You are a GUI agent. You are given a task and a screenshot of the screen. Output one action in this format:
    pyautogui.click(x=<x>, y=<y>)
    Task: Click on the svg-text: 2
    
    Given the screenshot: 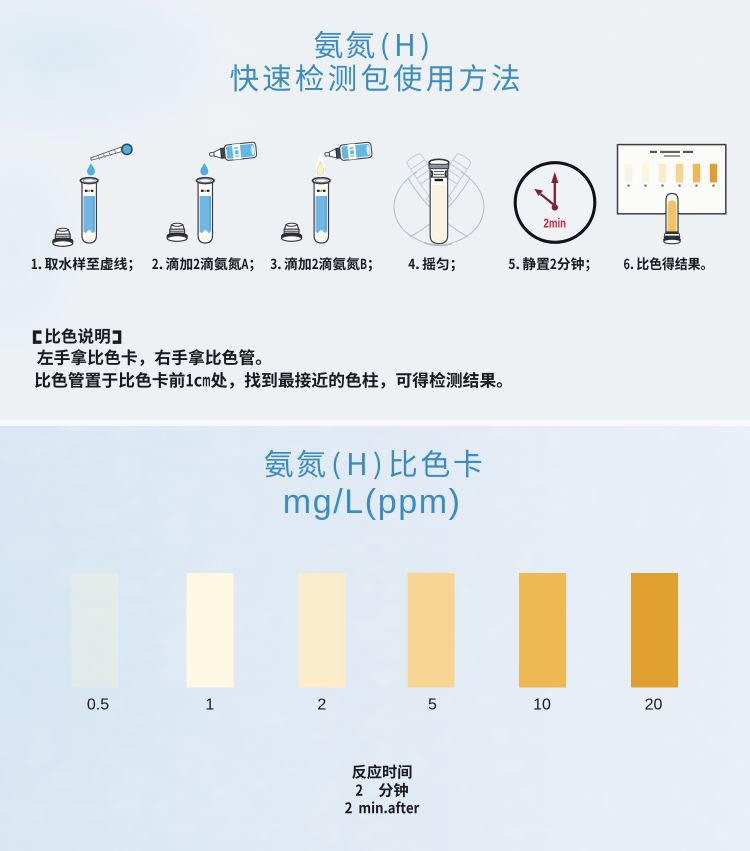 What is the action you would take?
    pyautogui.click(x=321, y=704)
    